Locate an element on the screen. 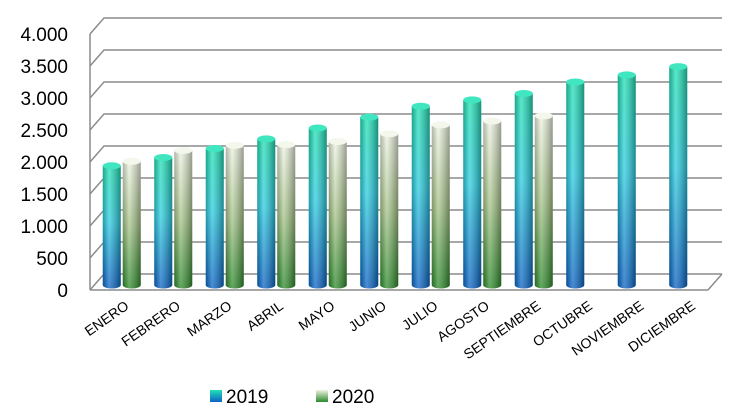  bar-2019-octubre is located at coordinates (575, 183).